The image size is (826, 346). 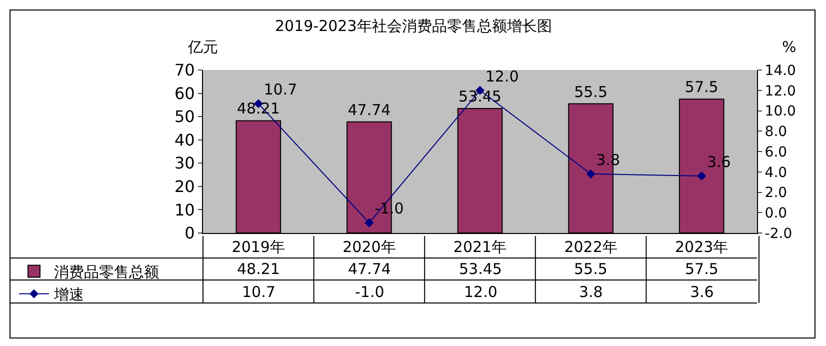 What do you see at coordinates (184, 186) in the screenshot?
I see `y-tick-label: 20` at bounding box center [184, 186].